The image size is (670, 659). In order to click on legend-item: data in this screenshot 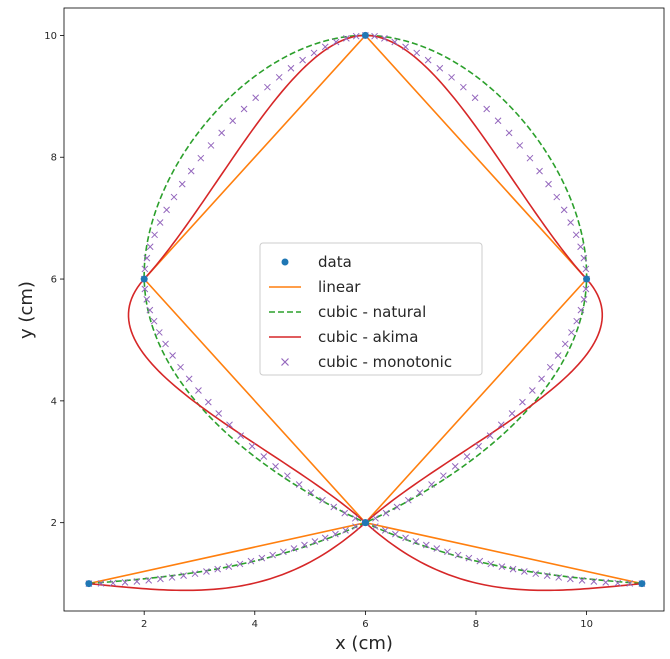, I will do `click(316, 262)`.